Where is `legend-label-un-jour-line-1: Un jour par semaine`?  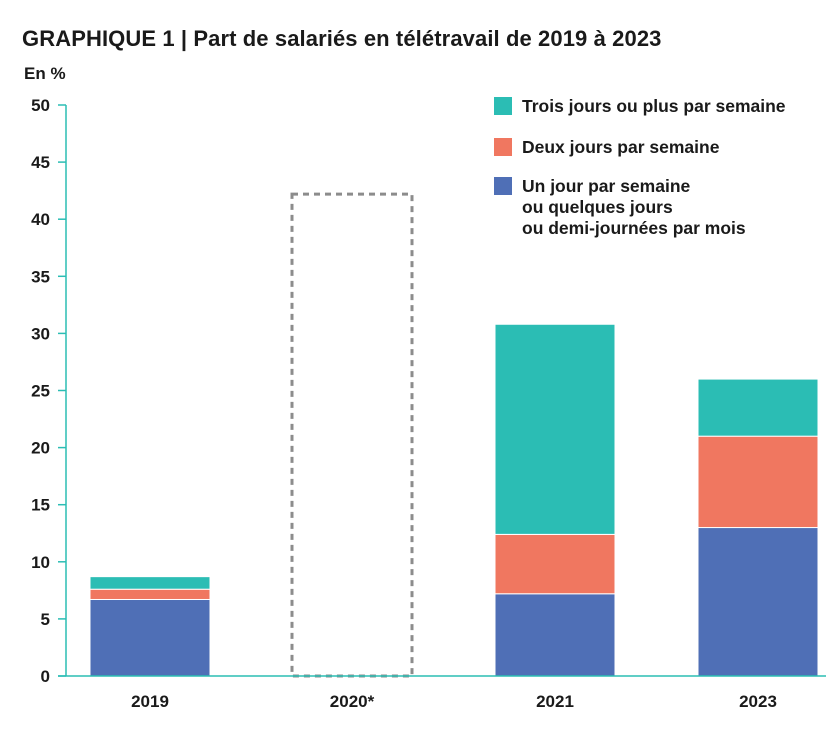
legend-label-un-jour-line-1: Un jour par semaine is located at coordinates (606, 186).